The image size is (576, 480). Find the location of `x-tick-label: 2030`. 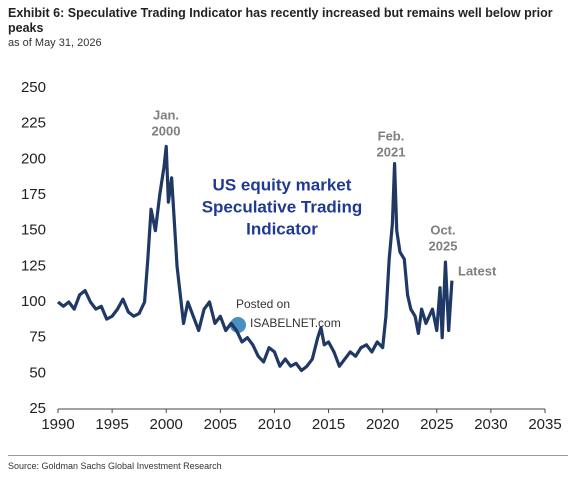

x-tick-label: 2030 is located at coordinates (490, 424).